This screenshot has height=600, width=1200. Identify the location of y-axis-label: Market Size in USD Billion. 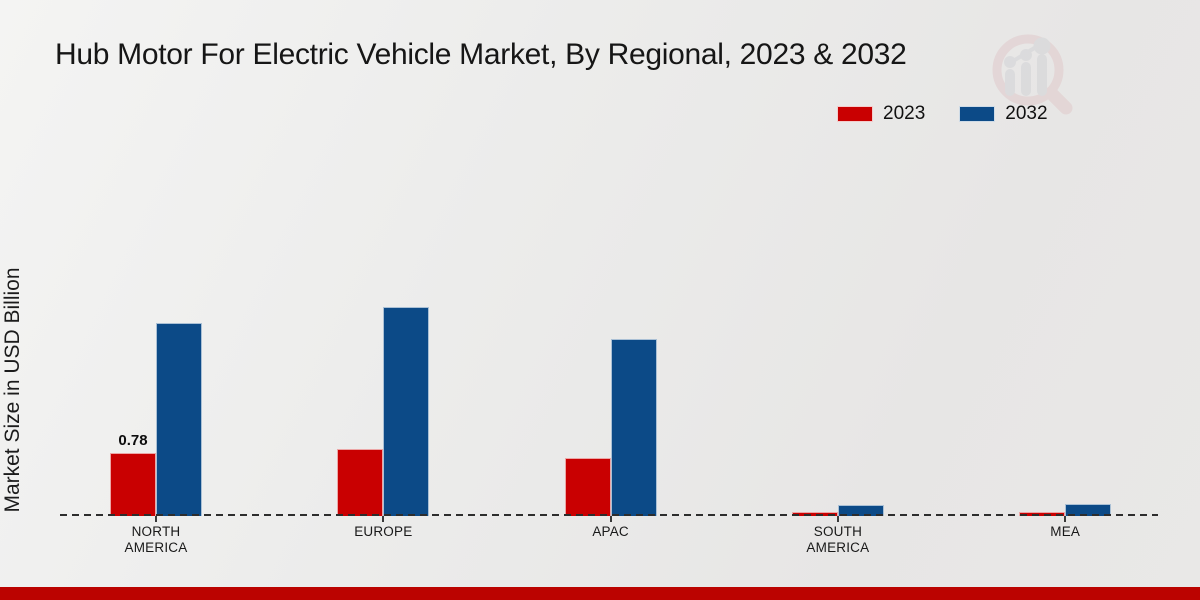
(12, 390).